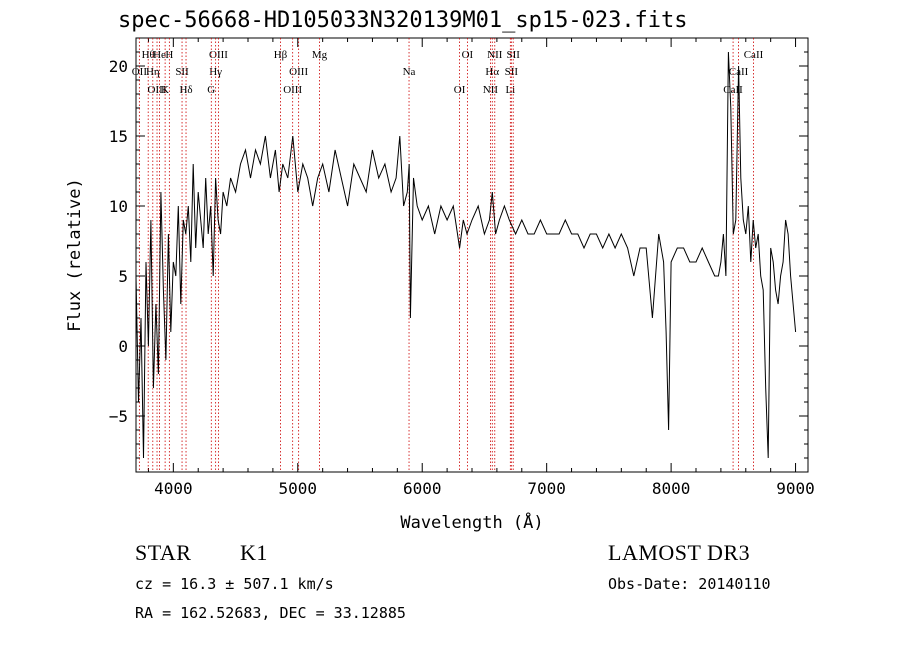 The width and height of the screenshot is (900, 649). I want to click on line-marker-label: Hη, so click(153, 72).